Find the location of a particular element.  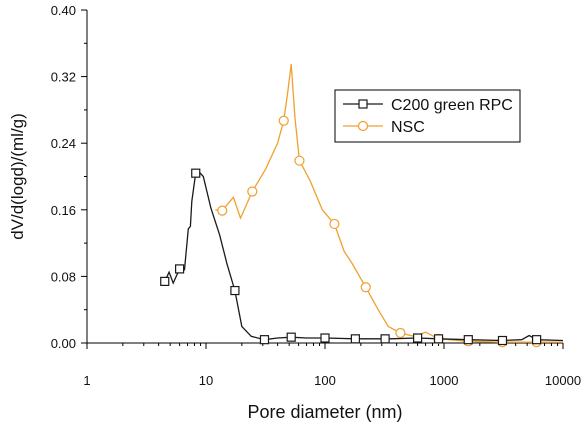

x-tick-label: 10000 is located at coordinates (563, 380).